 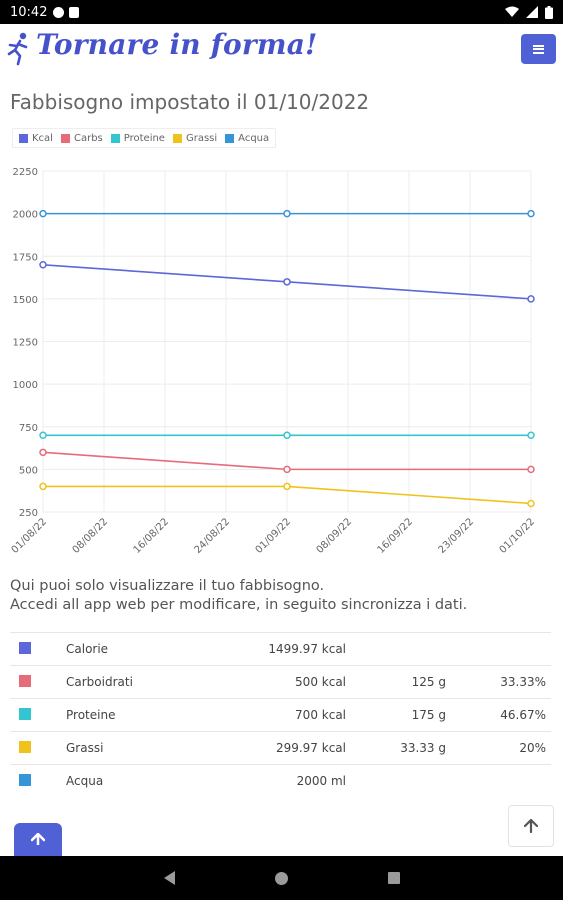 I want to click on percent-cell: 46.67%, so click(x=523, y=715).